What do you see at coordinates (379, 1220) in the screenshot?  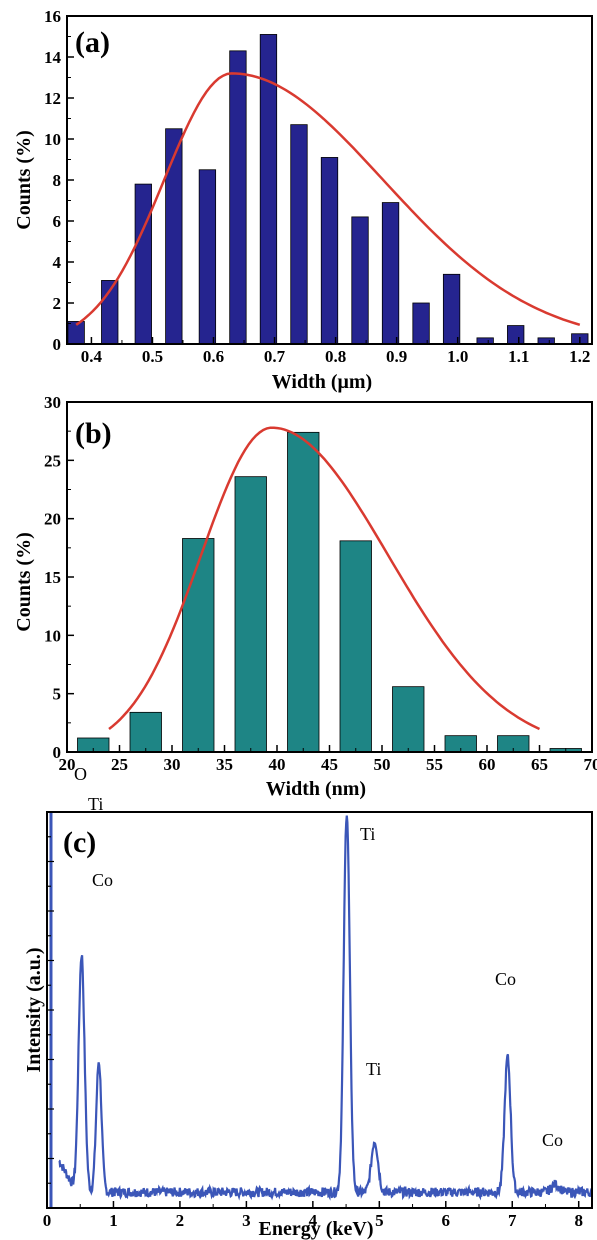 I see `x-tick-label: 5` at bounding box center [379, 1220].